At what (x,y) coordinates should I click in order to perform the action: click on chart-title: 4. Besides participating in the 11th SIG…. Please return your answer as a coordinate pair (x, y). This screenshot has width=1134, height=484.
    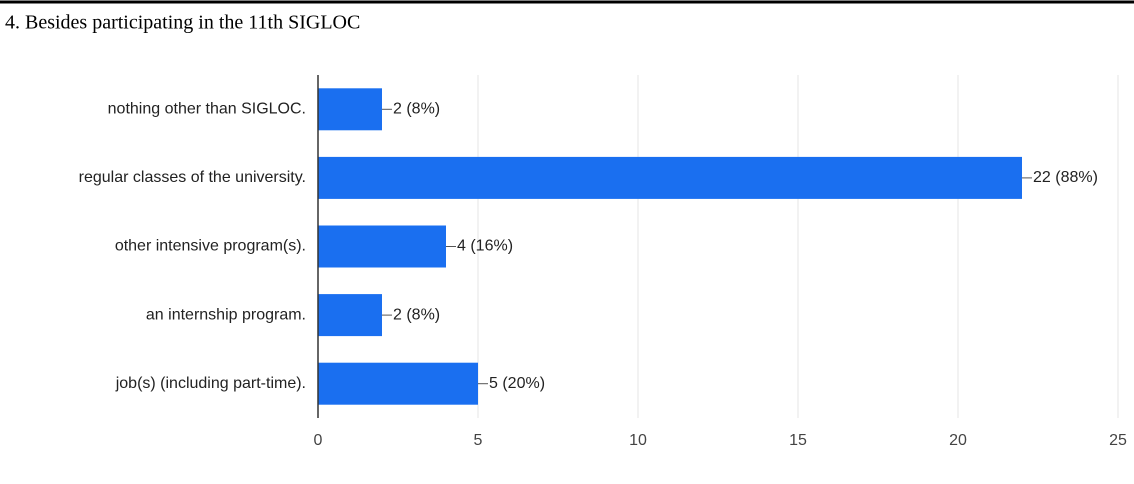
    Looking at the image, I should click on (182, 23).